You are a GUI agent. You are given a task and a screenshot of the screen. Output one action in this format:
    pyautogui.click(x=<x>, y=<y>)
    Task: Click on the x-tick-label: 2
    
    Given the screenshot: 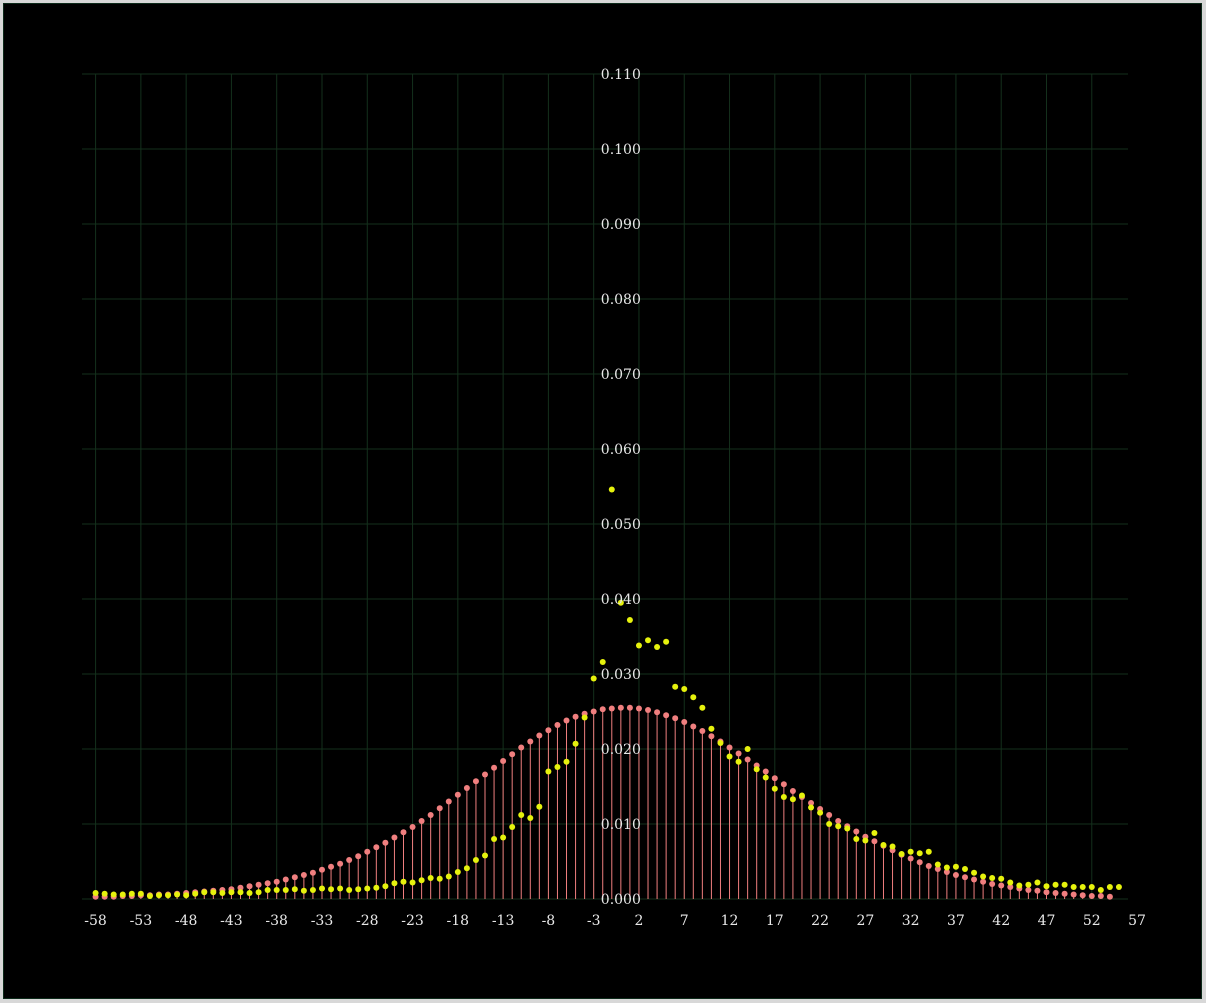 What is the action you would take?
    pyautogui.click(x=639, y=921)
    